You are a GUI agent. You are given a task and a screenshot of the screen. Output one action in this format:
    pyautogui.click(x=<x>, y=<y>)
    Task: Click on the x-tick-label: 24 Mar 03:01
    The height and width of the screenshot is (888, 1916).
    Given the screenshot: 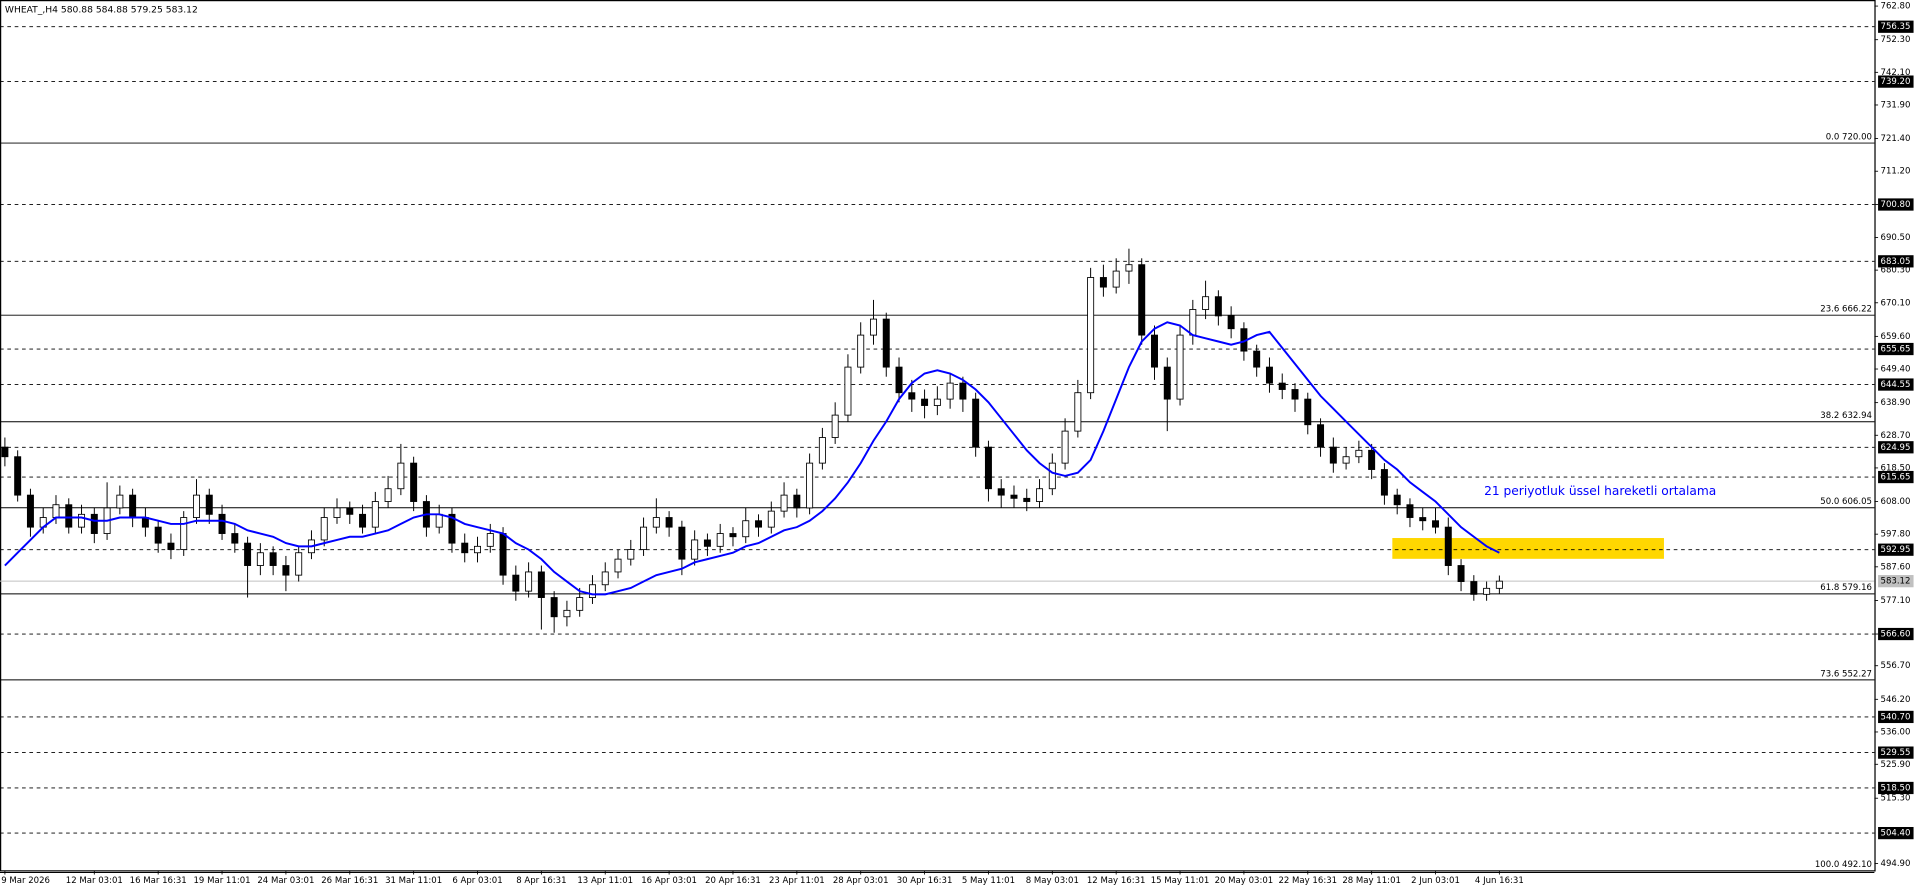 What is the action you would take?
    pyautogui.click(x=285, y=881)
    